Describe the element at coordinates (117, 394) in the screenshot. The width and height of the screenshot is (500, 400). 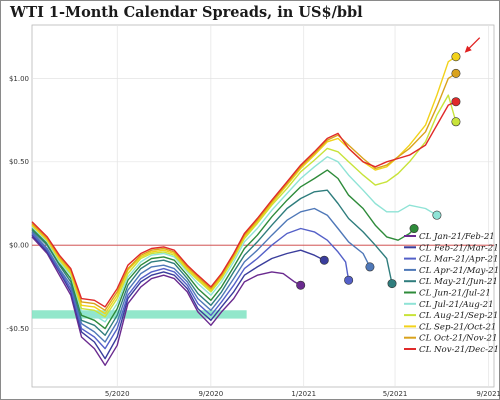
I see `x-tick-label: 5/2020` at that location.